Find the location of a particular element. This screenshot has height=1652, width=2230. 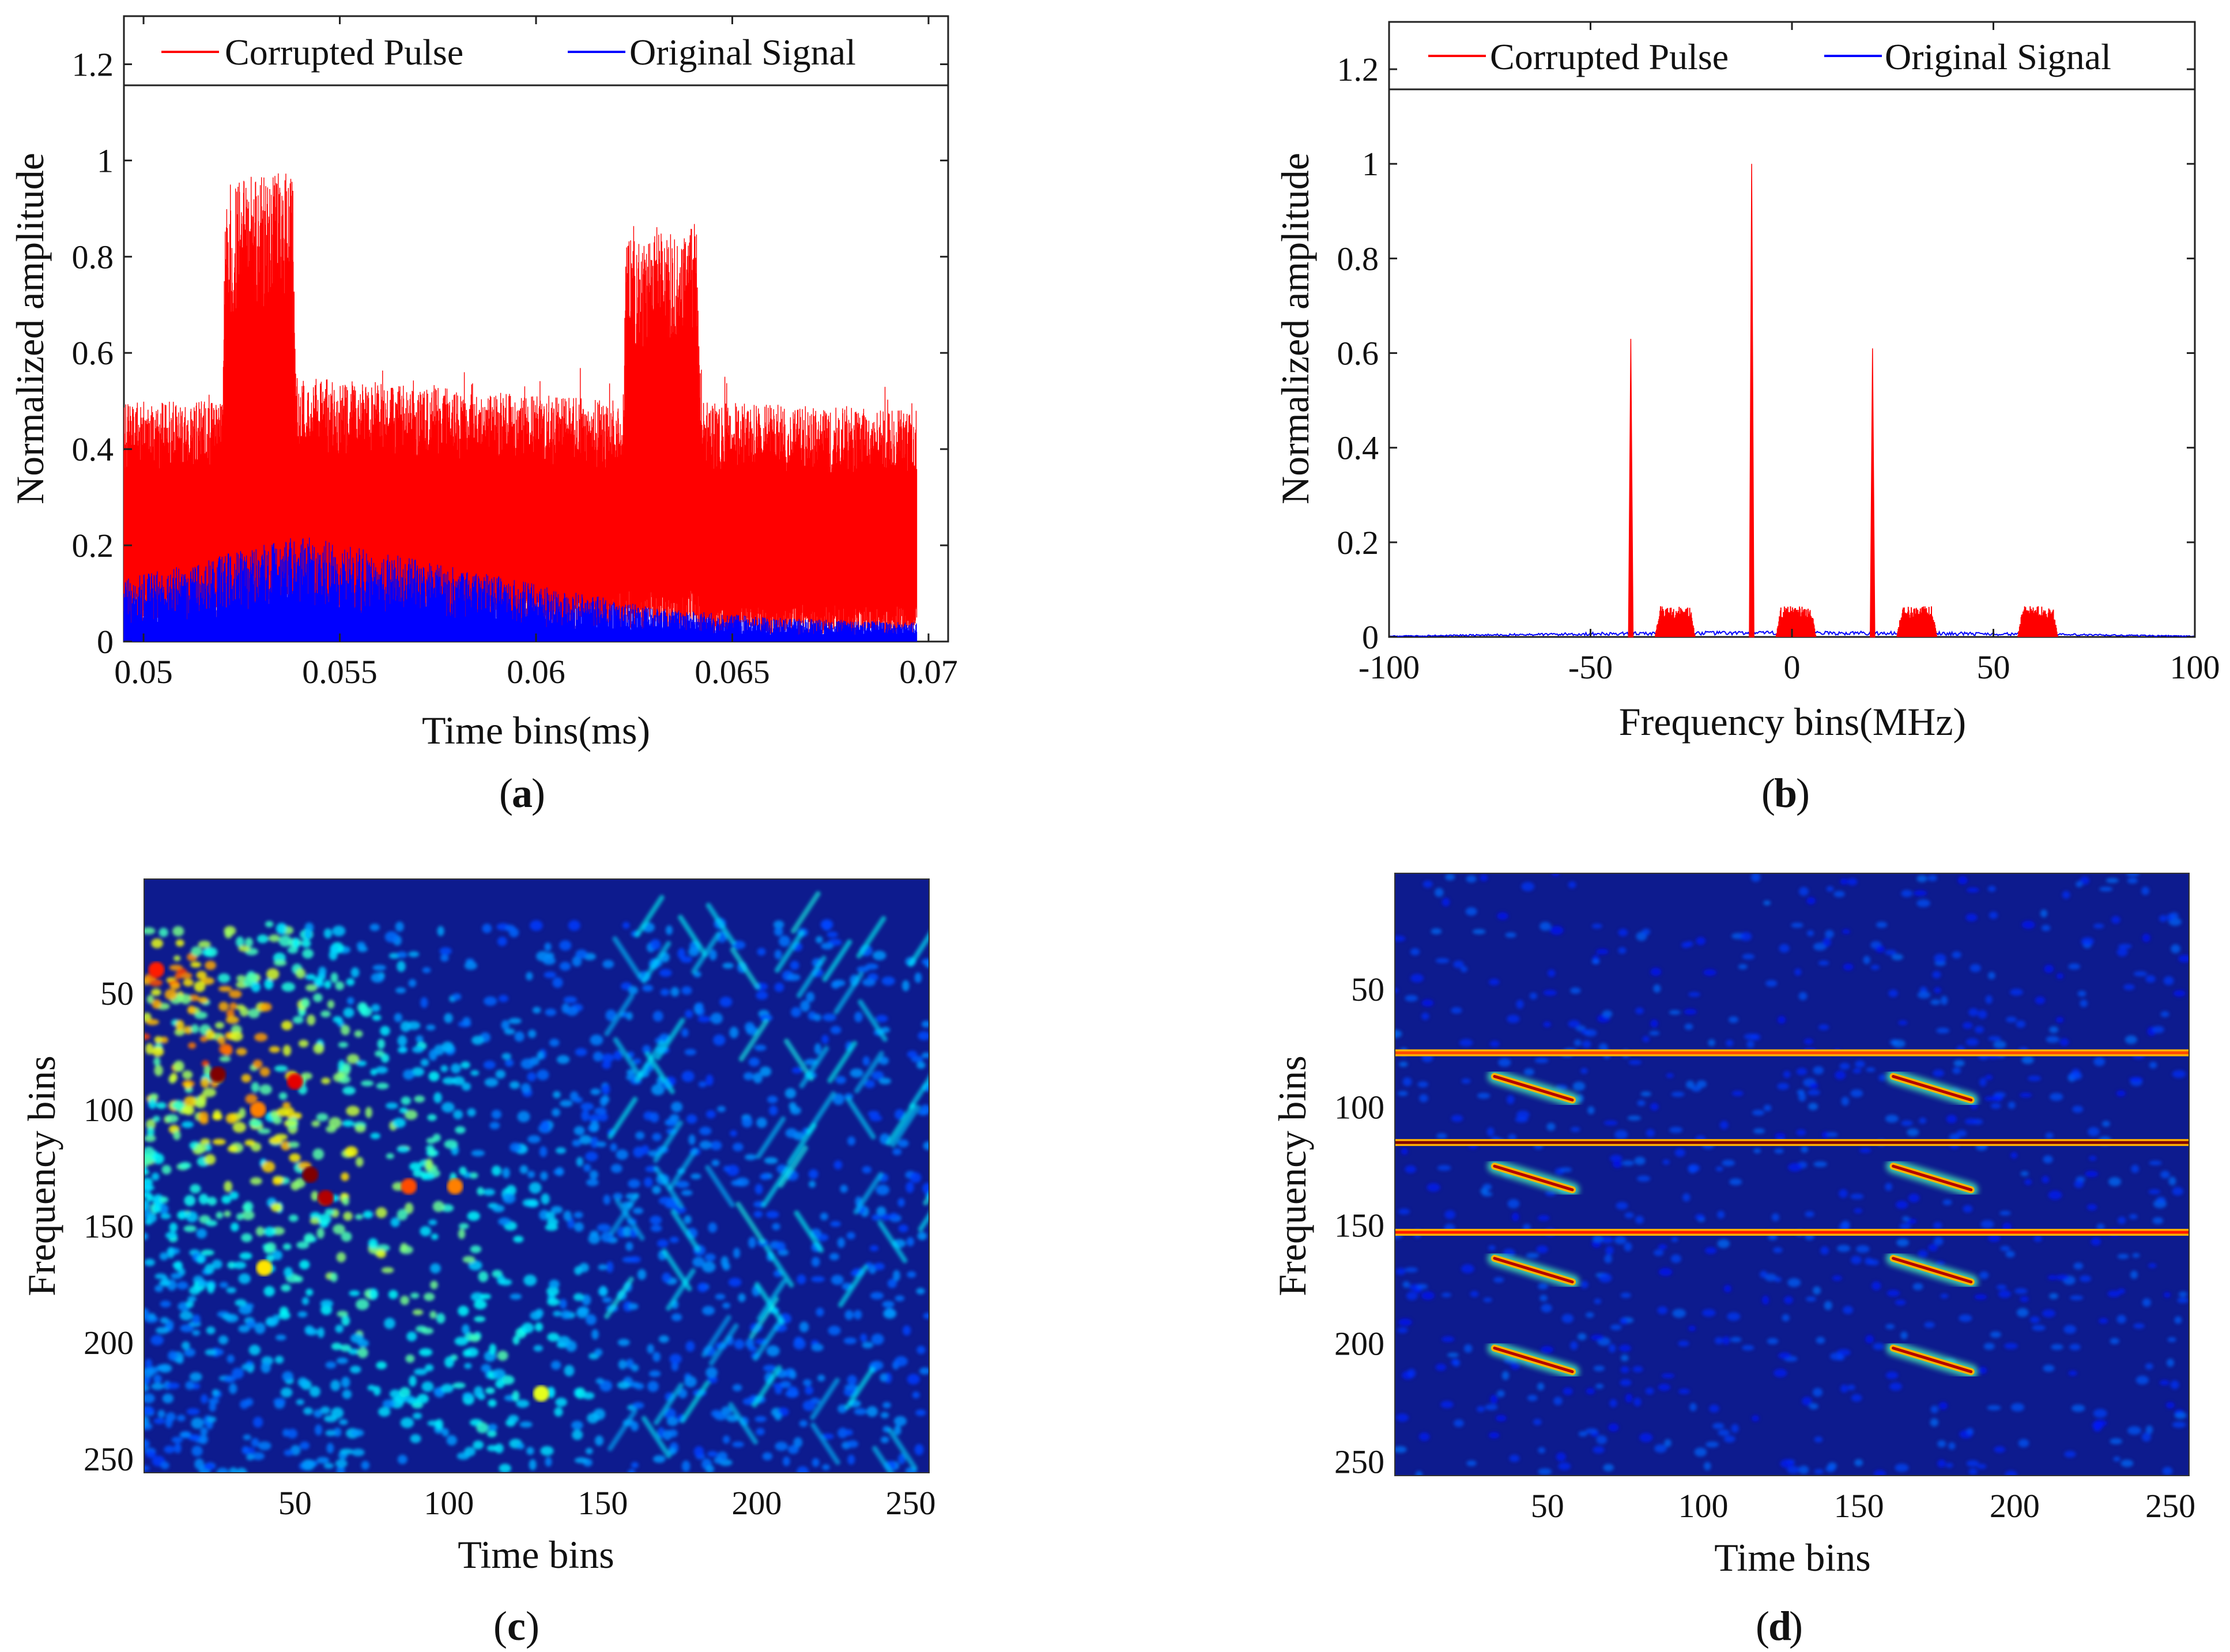

panel-c-y-tick-label: 200 is located at coordinates (109, 1342).